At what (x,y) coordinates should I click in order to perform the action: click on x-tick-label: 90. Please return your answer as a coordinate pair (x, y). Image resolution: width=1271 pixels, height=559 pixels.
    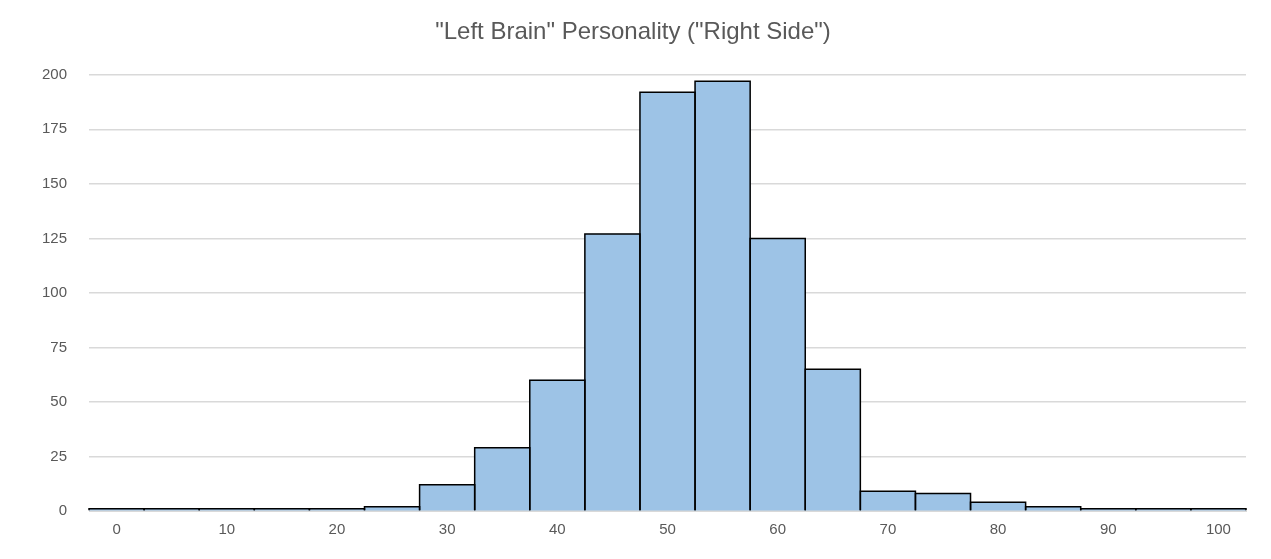
    Looking at the image, I should click on (1108, 529).